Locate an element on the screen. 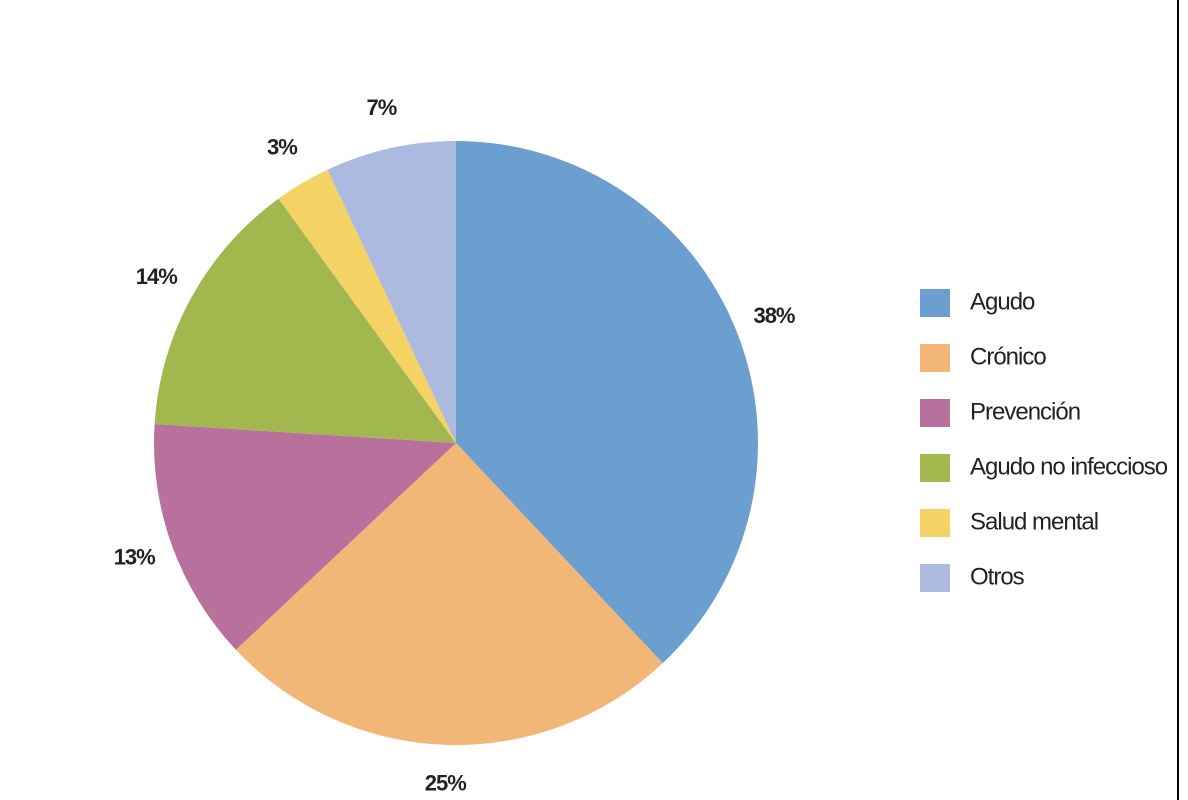 The height and width of the screenshot is (800, 1188). legend-label: Agudo no infeccioso is located at coordinates (1069, 466).